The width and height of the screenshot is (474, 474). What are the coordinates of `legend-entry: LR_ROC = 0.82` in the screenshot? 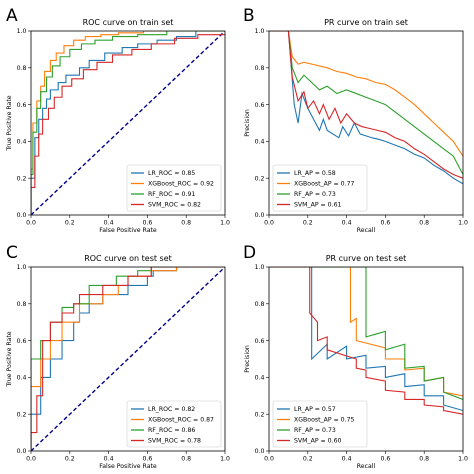 It's located at (171, 409).